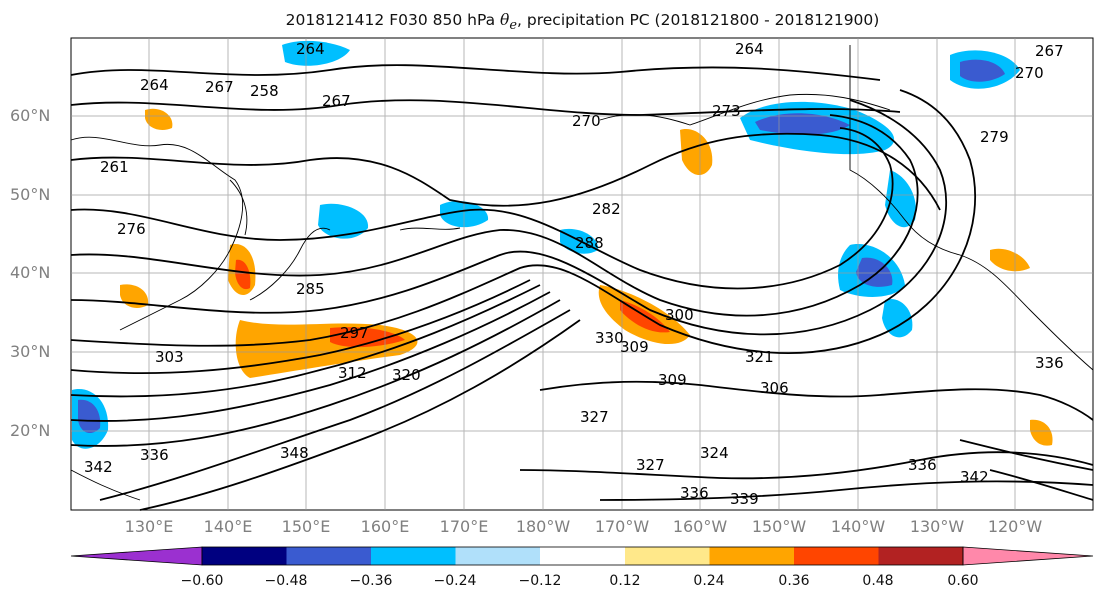 The height and width of the screenshot is (603, 1105). What do you see at coordinates (700, 526) in the screenshot?
I see `lon-label: 160°W` at bounding box center [700, 526].